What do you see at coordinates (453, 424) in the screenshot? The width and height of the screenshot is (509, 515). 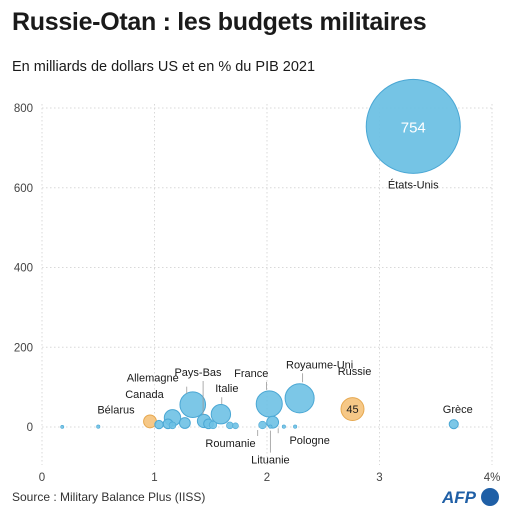 I see `bubble-grèce` at bounding box center [453, 424].